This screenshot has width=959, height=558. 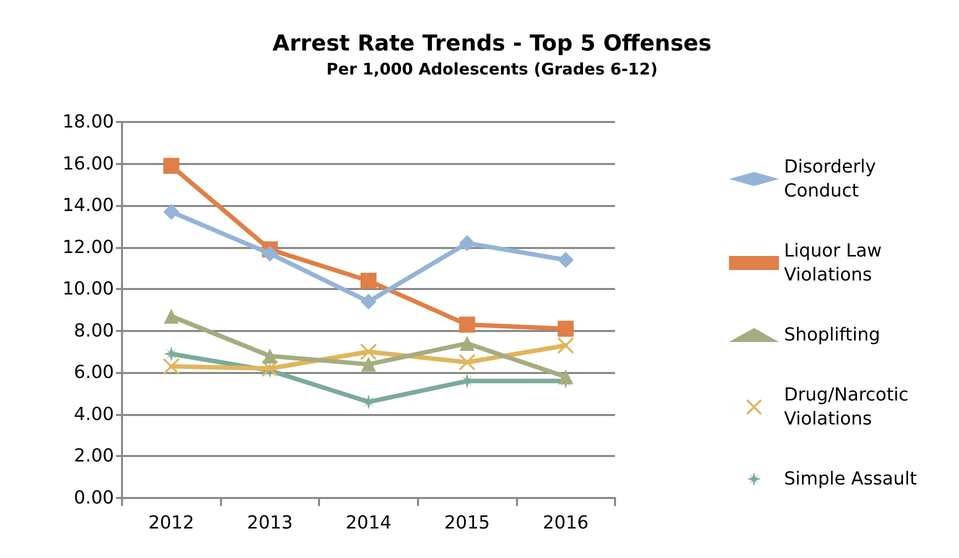 What do you see at coordinates (849, 407) in the screenshot?
I see `legend-label: Drug/Narcotic Violations` at bounding box center [849, 407].